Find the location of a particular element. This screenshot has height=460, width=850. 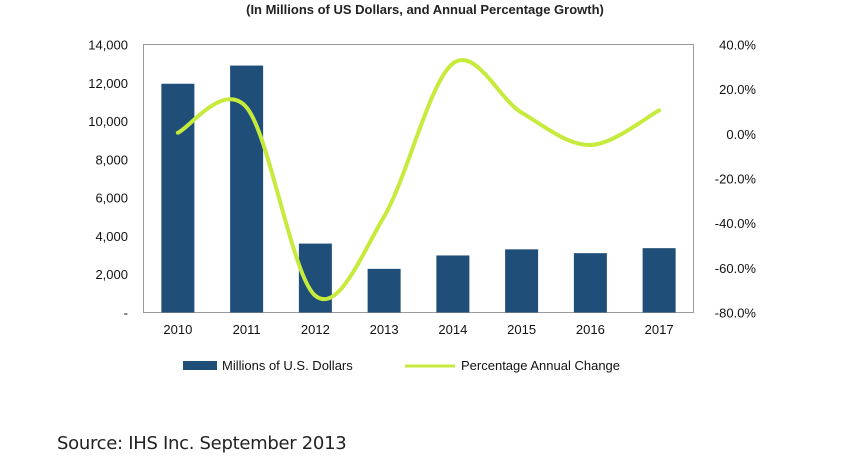

left-axis-tick: 14,000 is located at coordinates (108, 45).